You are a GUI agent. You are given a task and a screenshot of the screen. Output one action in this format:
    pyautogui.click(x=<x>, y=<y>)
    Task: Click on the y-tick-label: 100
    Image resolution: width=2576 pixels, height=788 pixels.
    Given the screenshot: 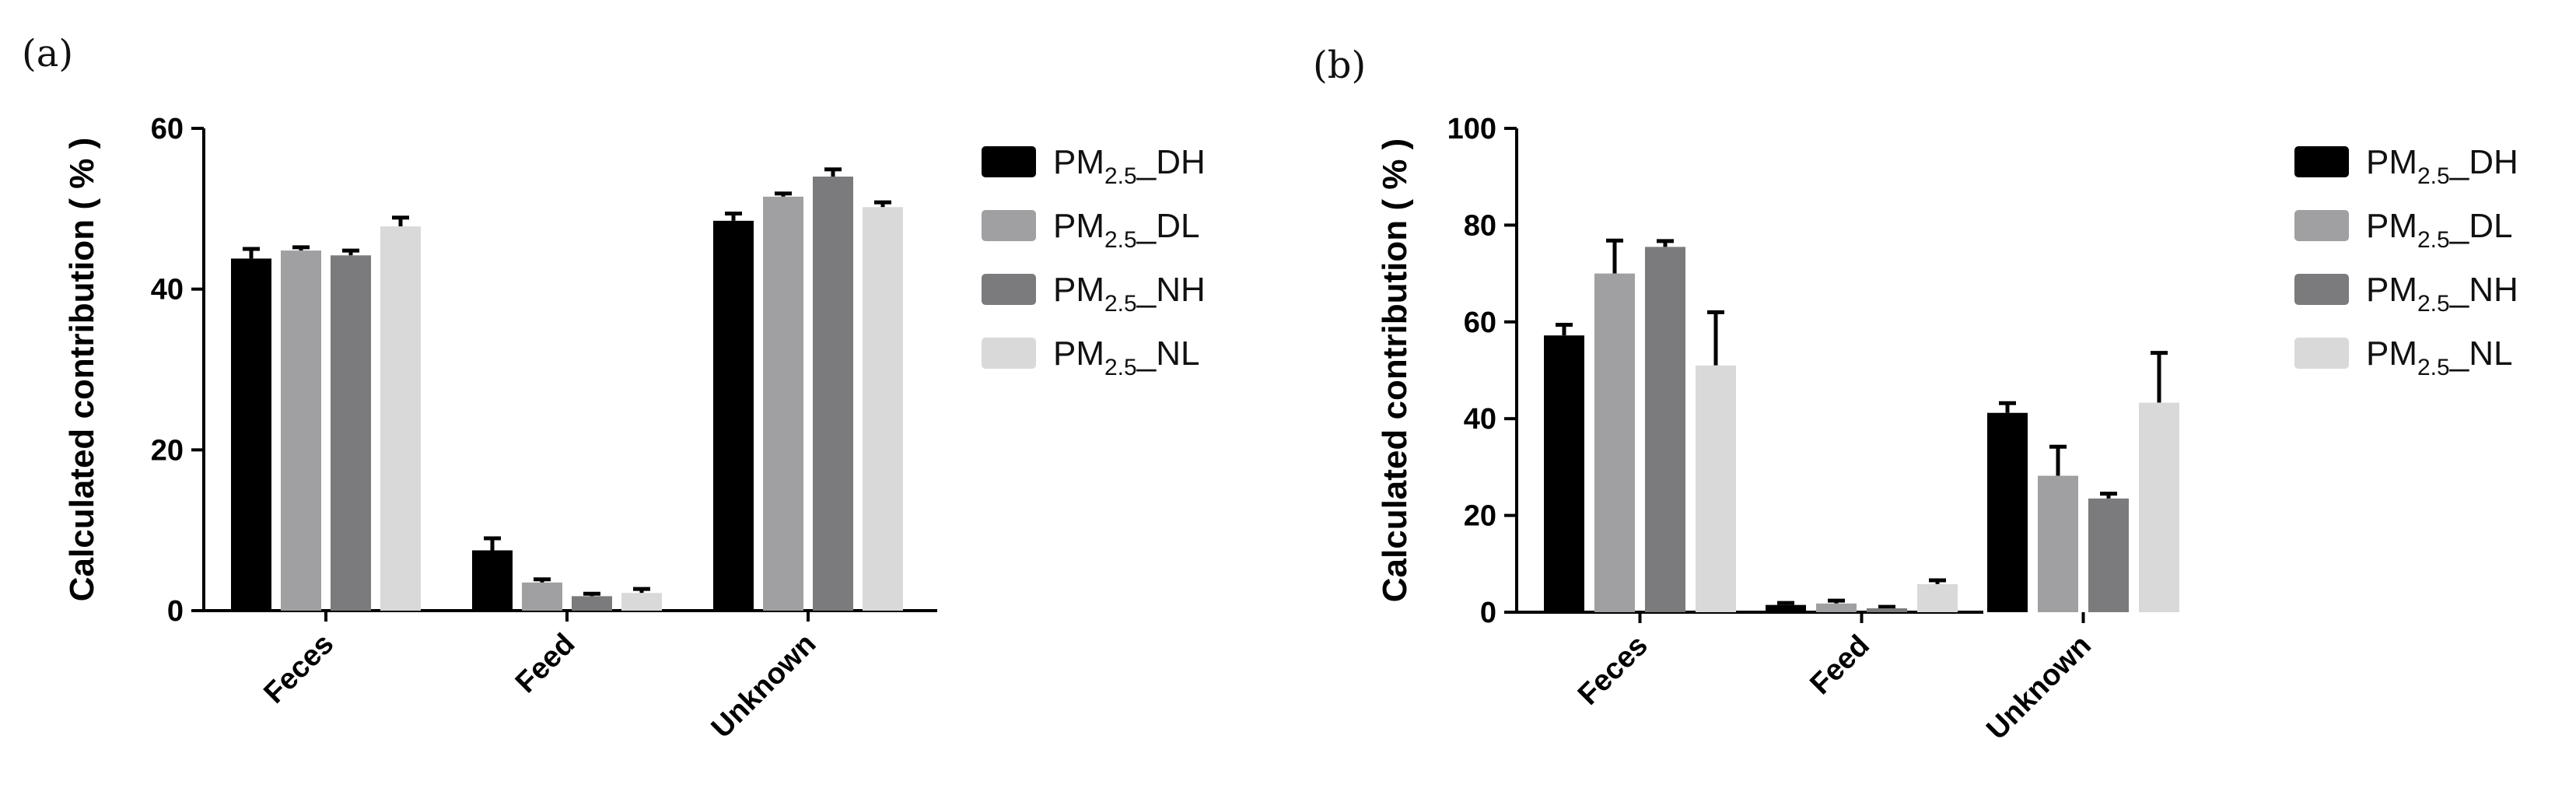 What is the action you would take?
    pyautogui.click(x=1472, y=129)
    